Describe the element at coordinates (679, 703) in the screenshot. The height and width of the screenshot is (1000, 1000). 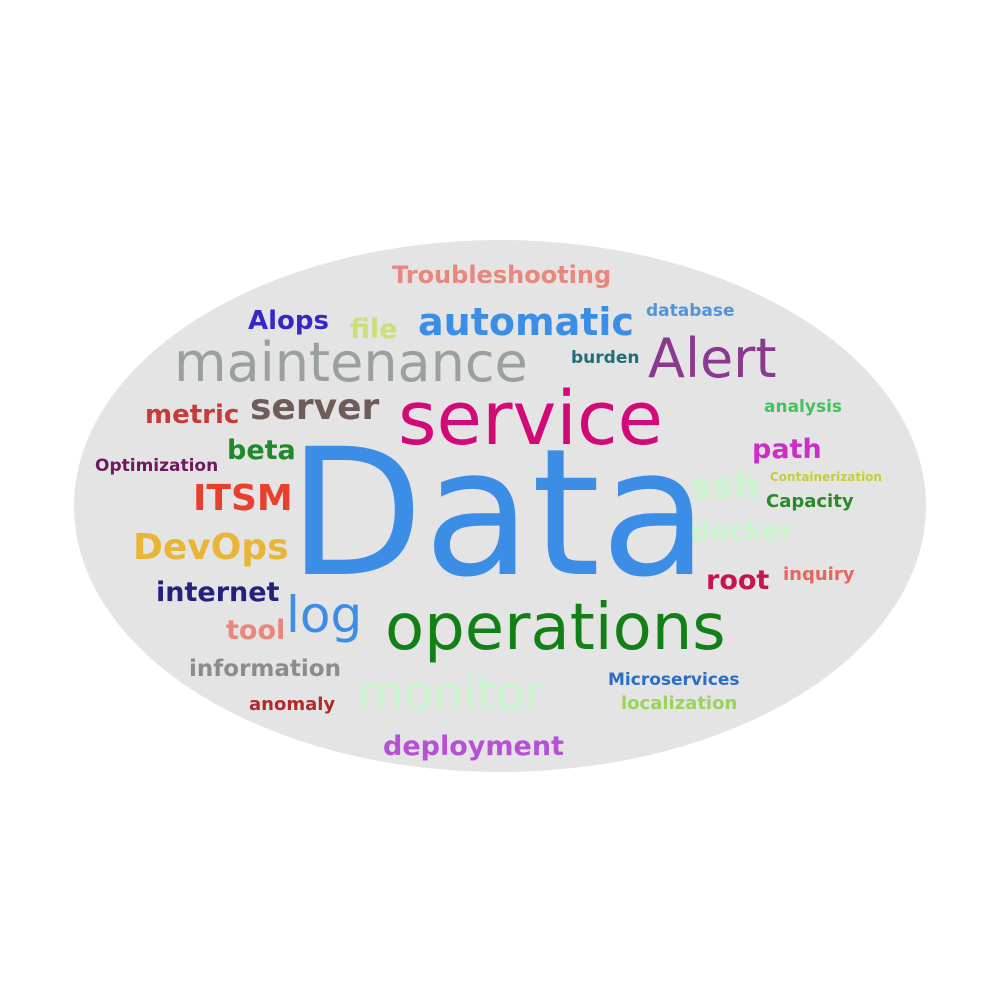
I see `word-localization: localization` at that location.